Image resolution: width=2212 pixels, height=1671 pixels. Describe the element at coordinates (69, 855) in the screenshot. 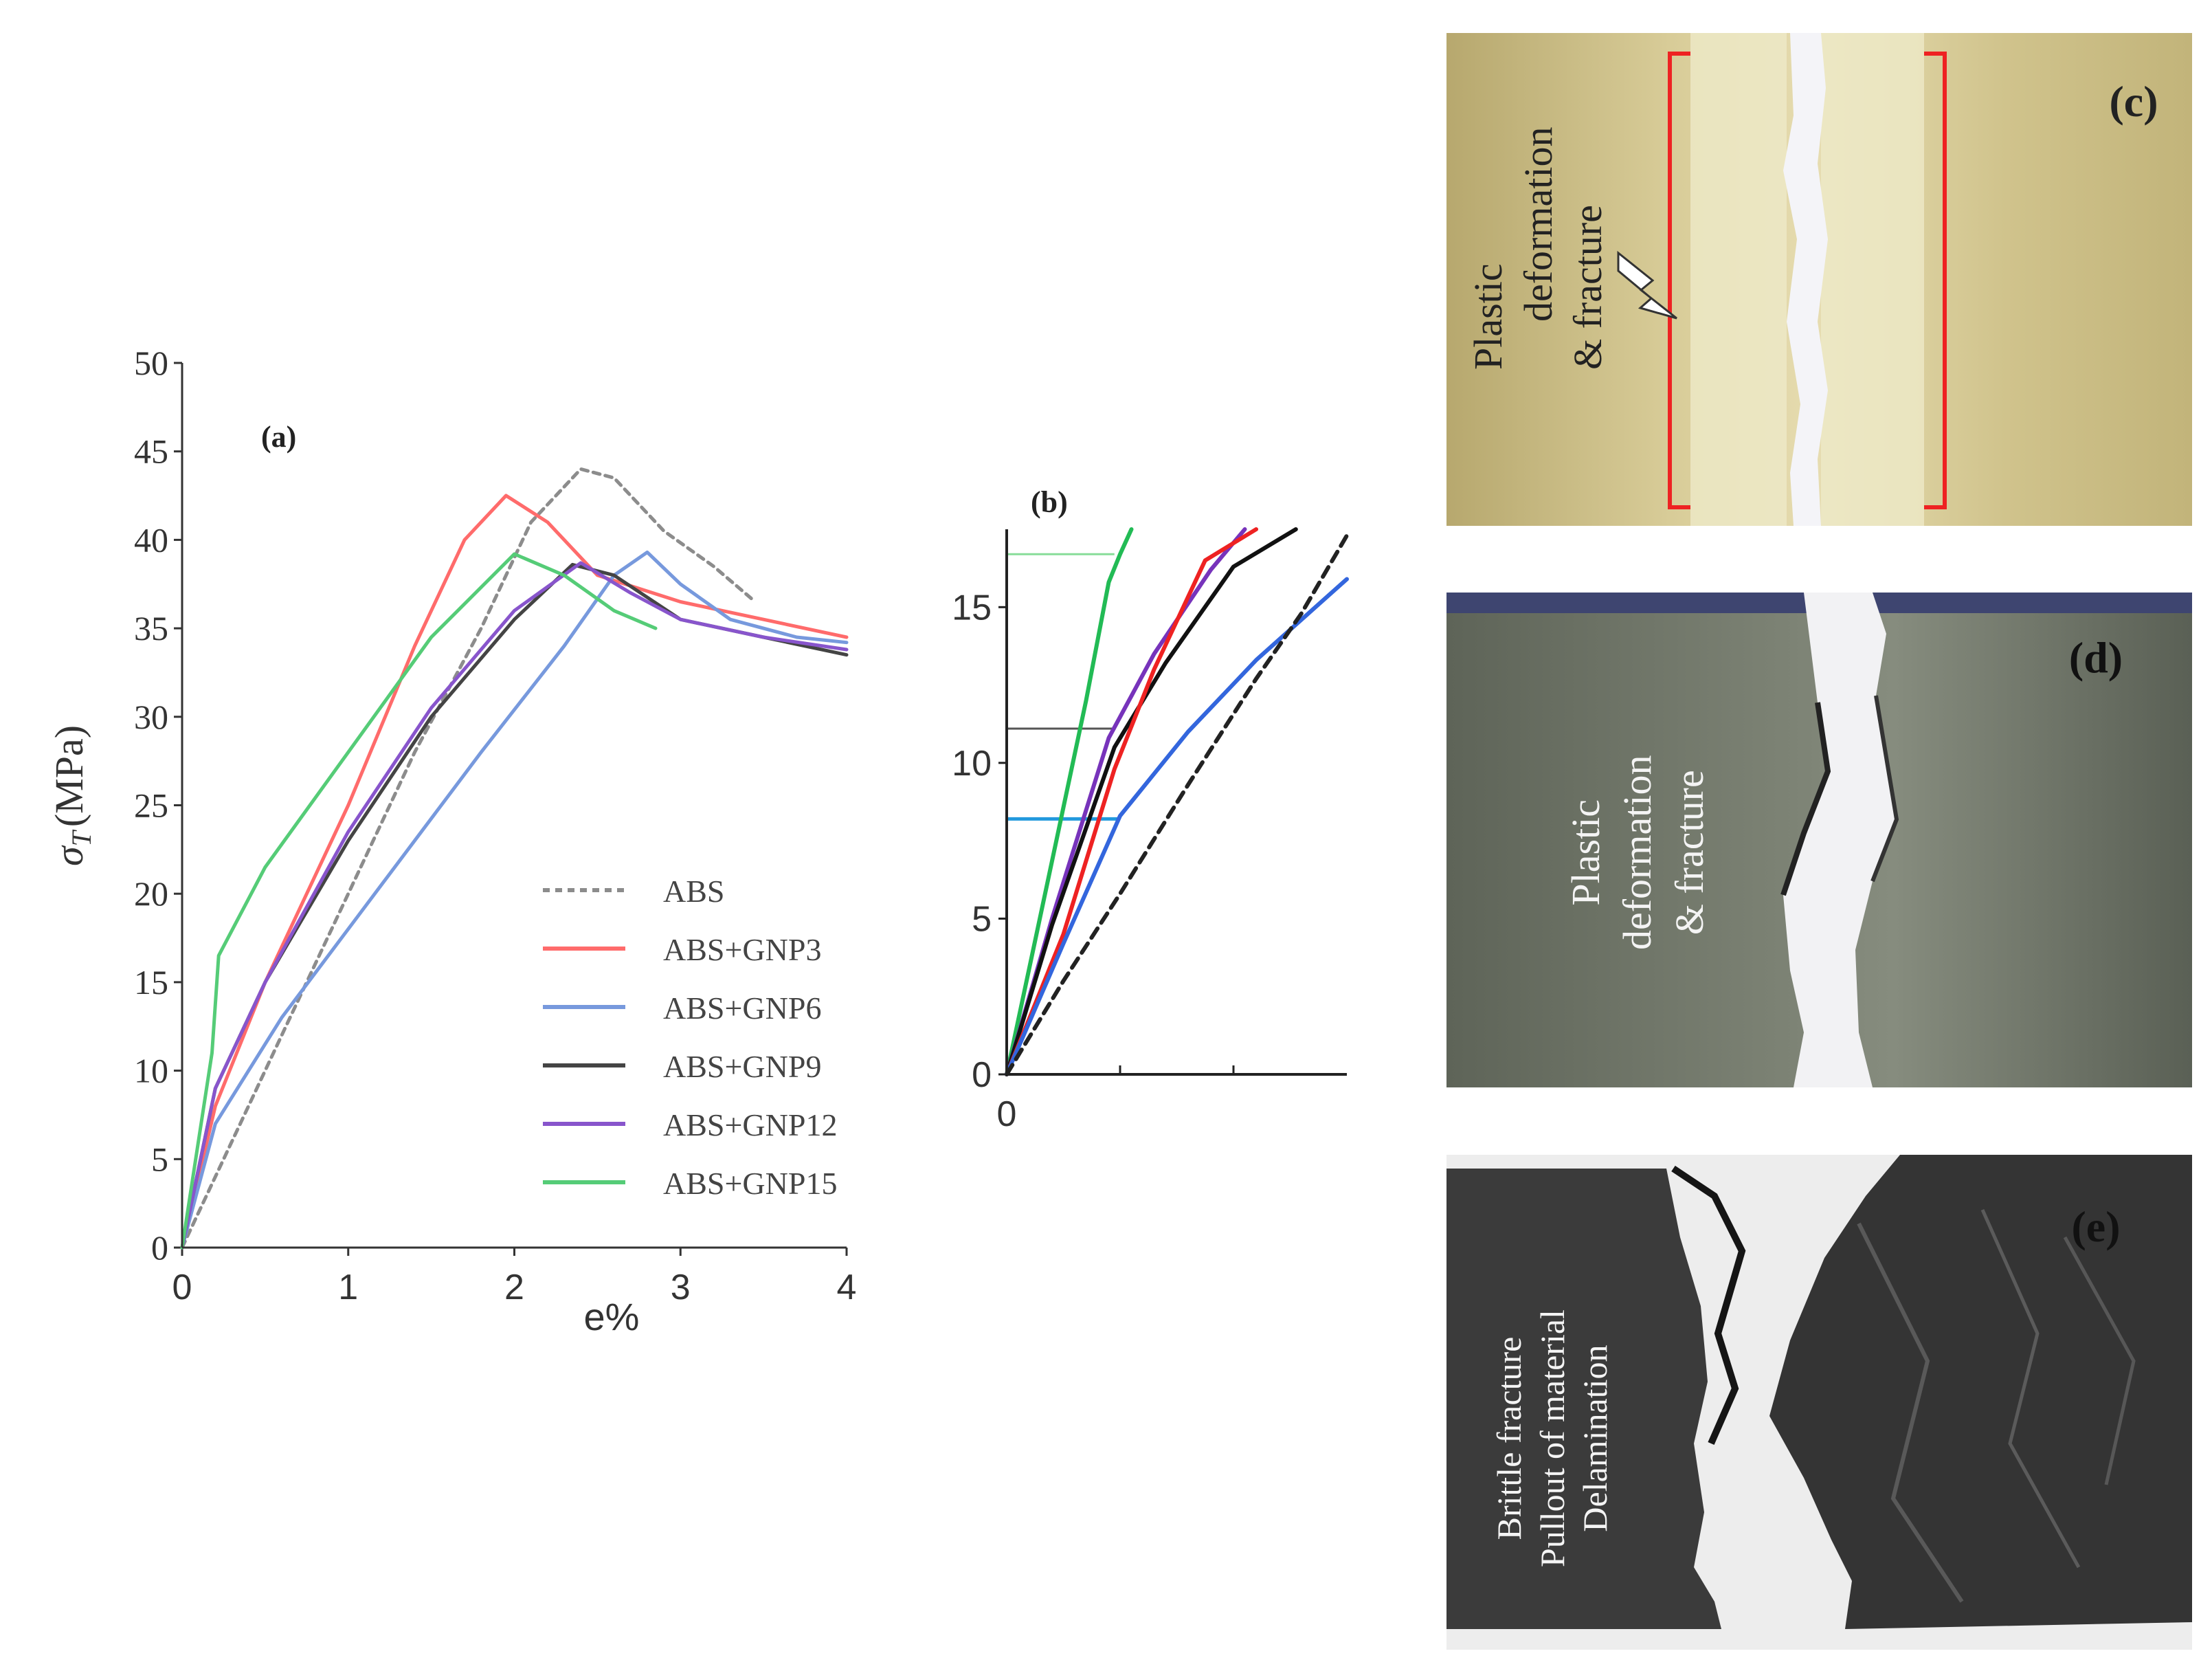

I see `y-label-sigma: σ` at that location.